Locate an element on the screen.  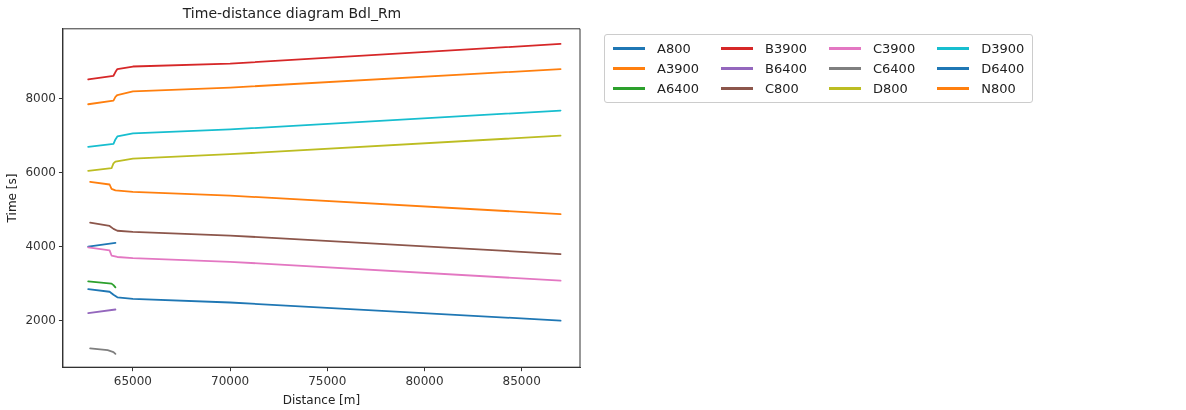
legend-label: C800 is located at coordinates (781, 88).